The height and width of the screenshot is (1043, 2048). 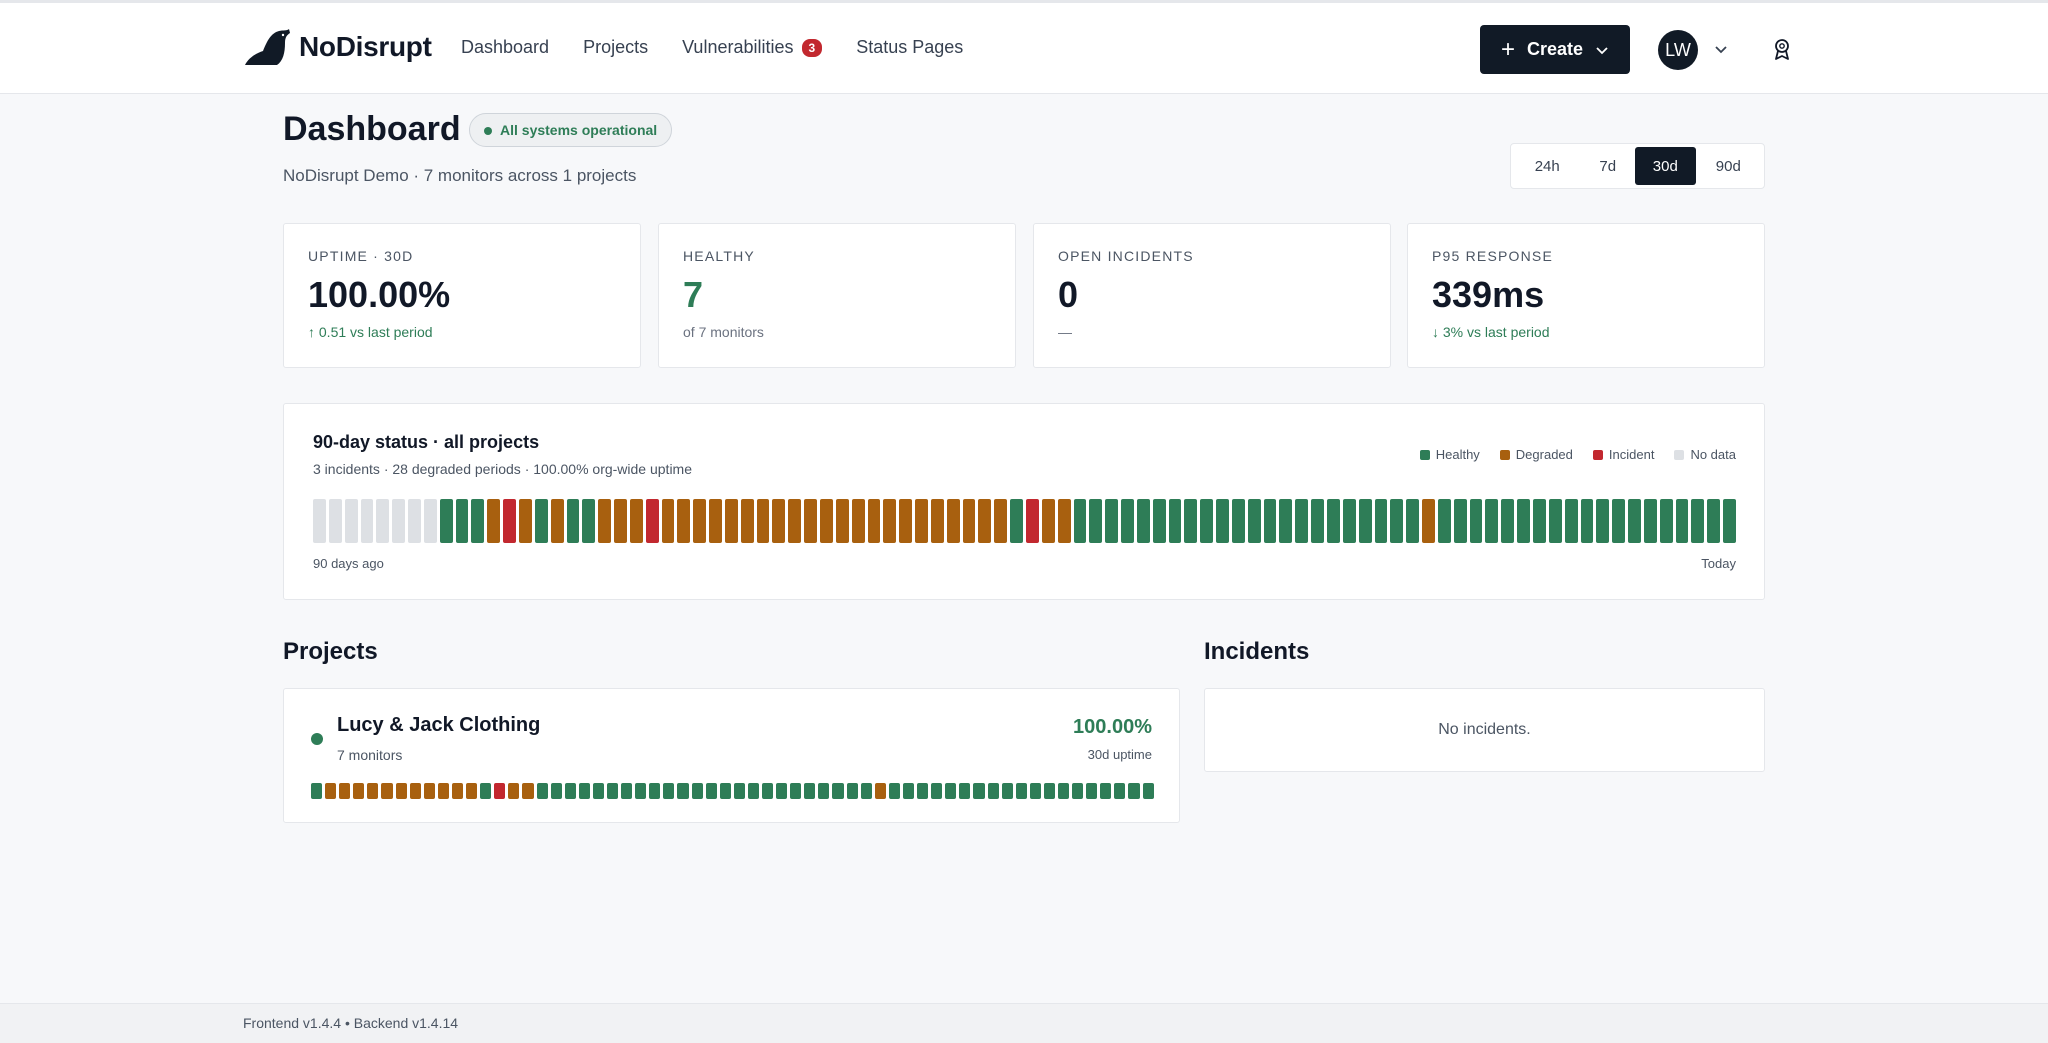 I want to click on award-badge-icon, so click(x=1782, y=49).